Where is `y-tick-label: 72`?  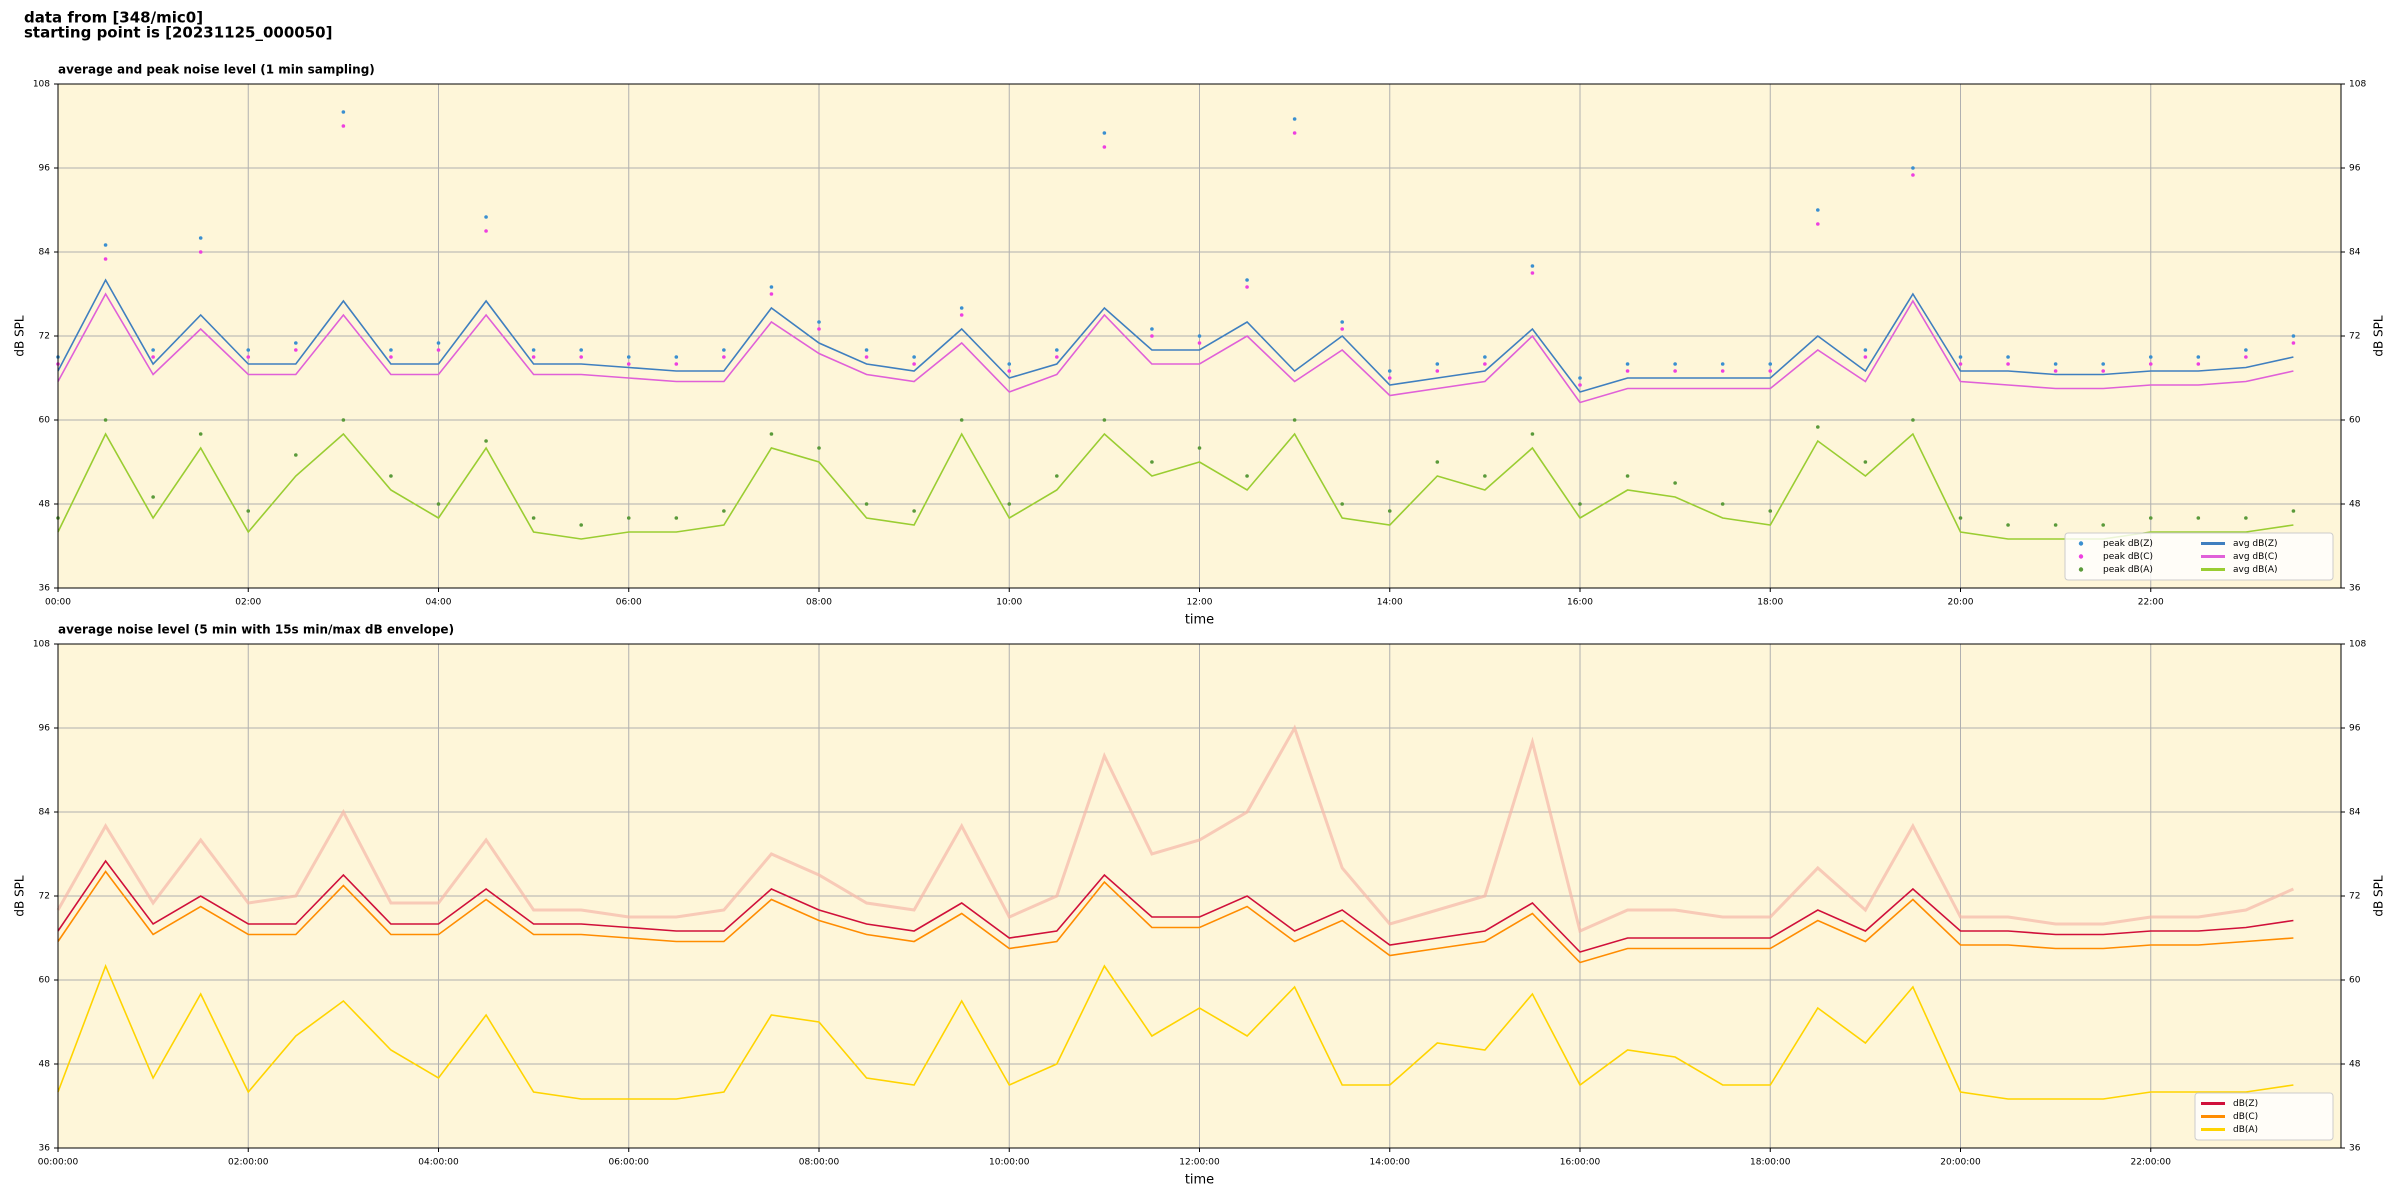 y-tick-label: 72 is located at coordinates (44, 897).